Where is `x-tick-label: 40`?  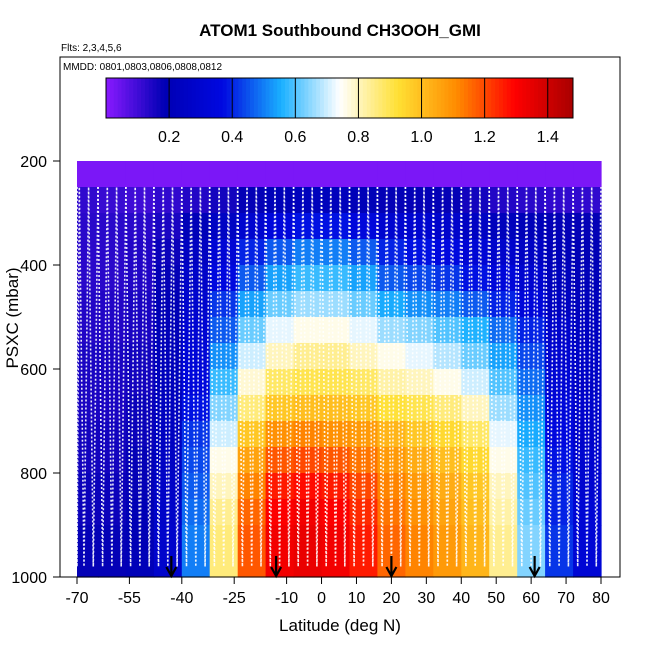
x-tick-label: 40 is located at coordinates (461, 598).